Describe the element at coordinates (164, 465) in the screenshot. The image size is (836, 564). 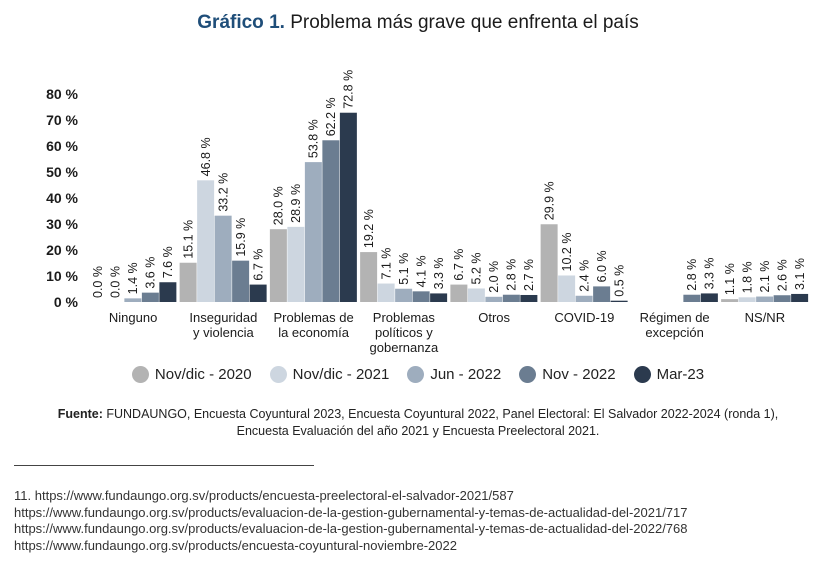
I see `footnote-divider` at that location.